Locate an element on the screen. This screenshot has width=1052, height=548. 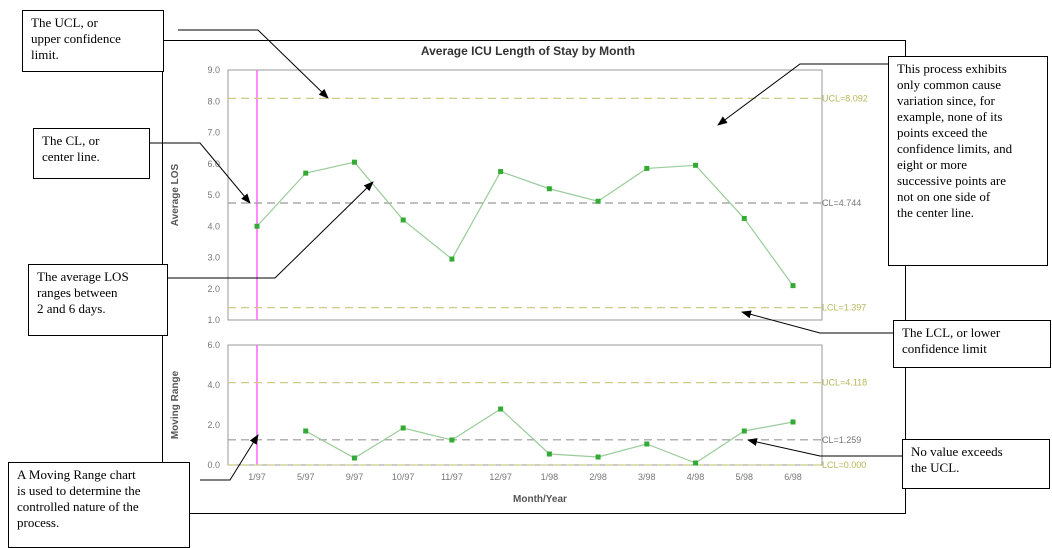
callout-no-value: No value exceeds the UCL. is located at coordinates (976, 464).